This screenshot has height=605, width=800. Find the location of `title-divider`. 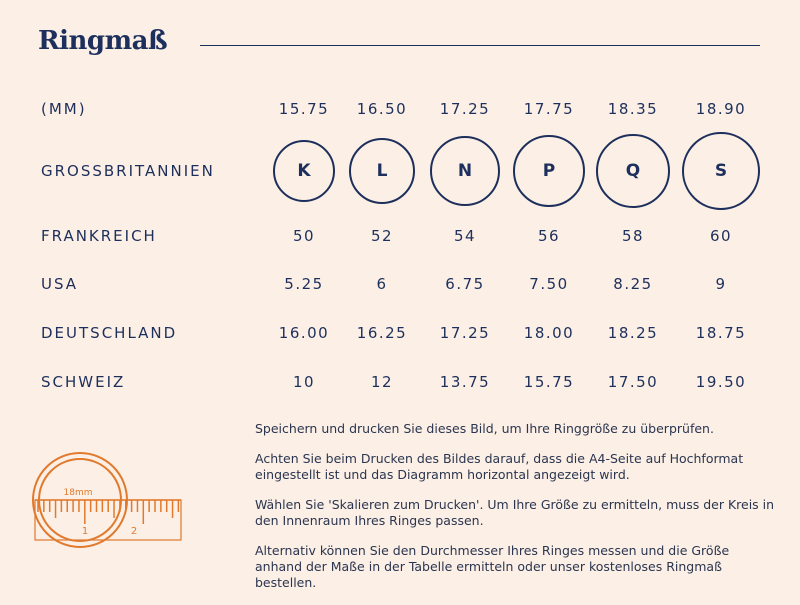

title-divider is located at coordinates (480, 45).